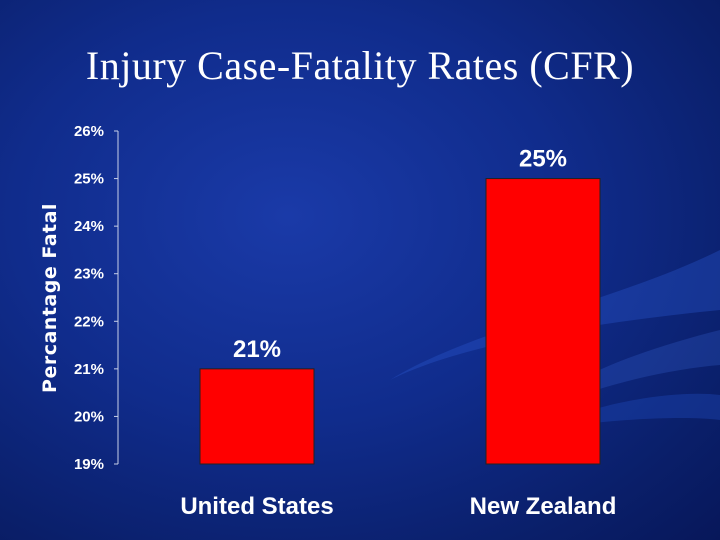 This screenshot has width=720, height=540. I want to click on y-tick-label: 20%, so click(89, 416).